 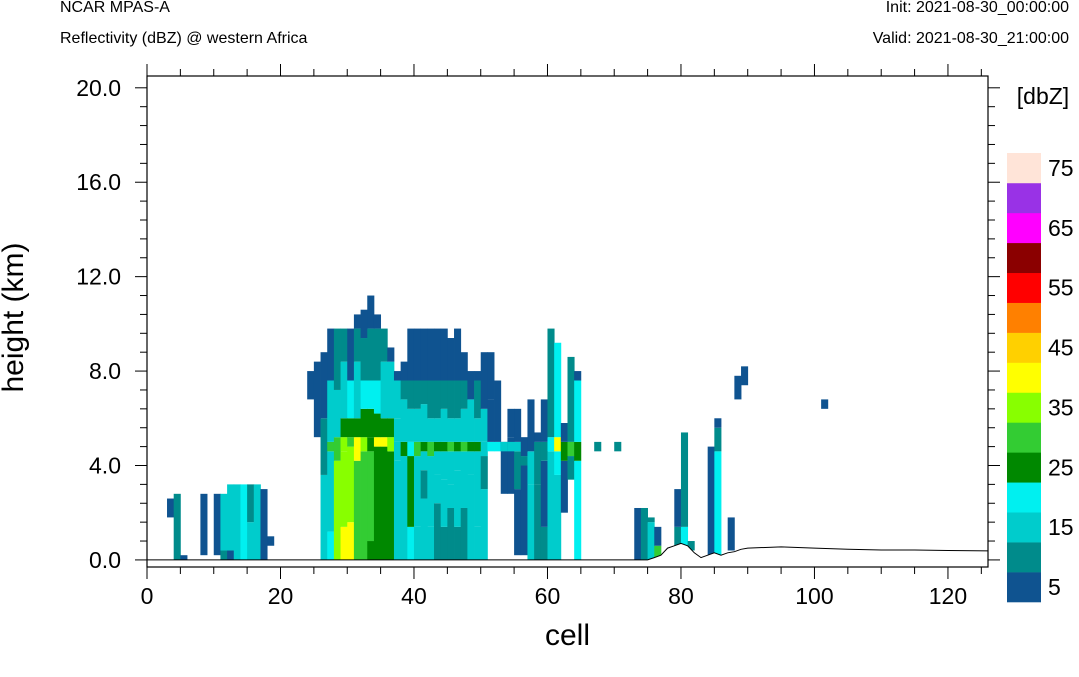 What do you see at coordinates (1061, 288) in the screenshot?
I see `colorbar-tick-label: 55` at bounding box center [1061, 288].